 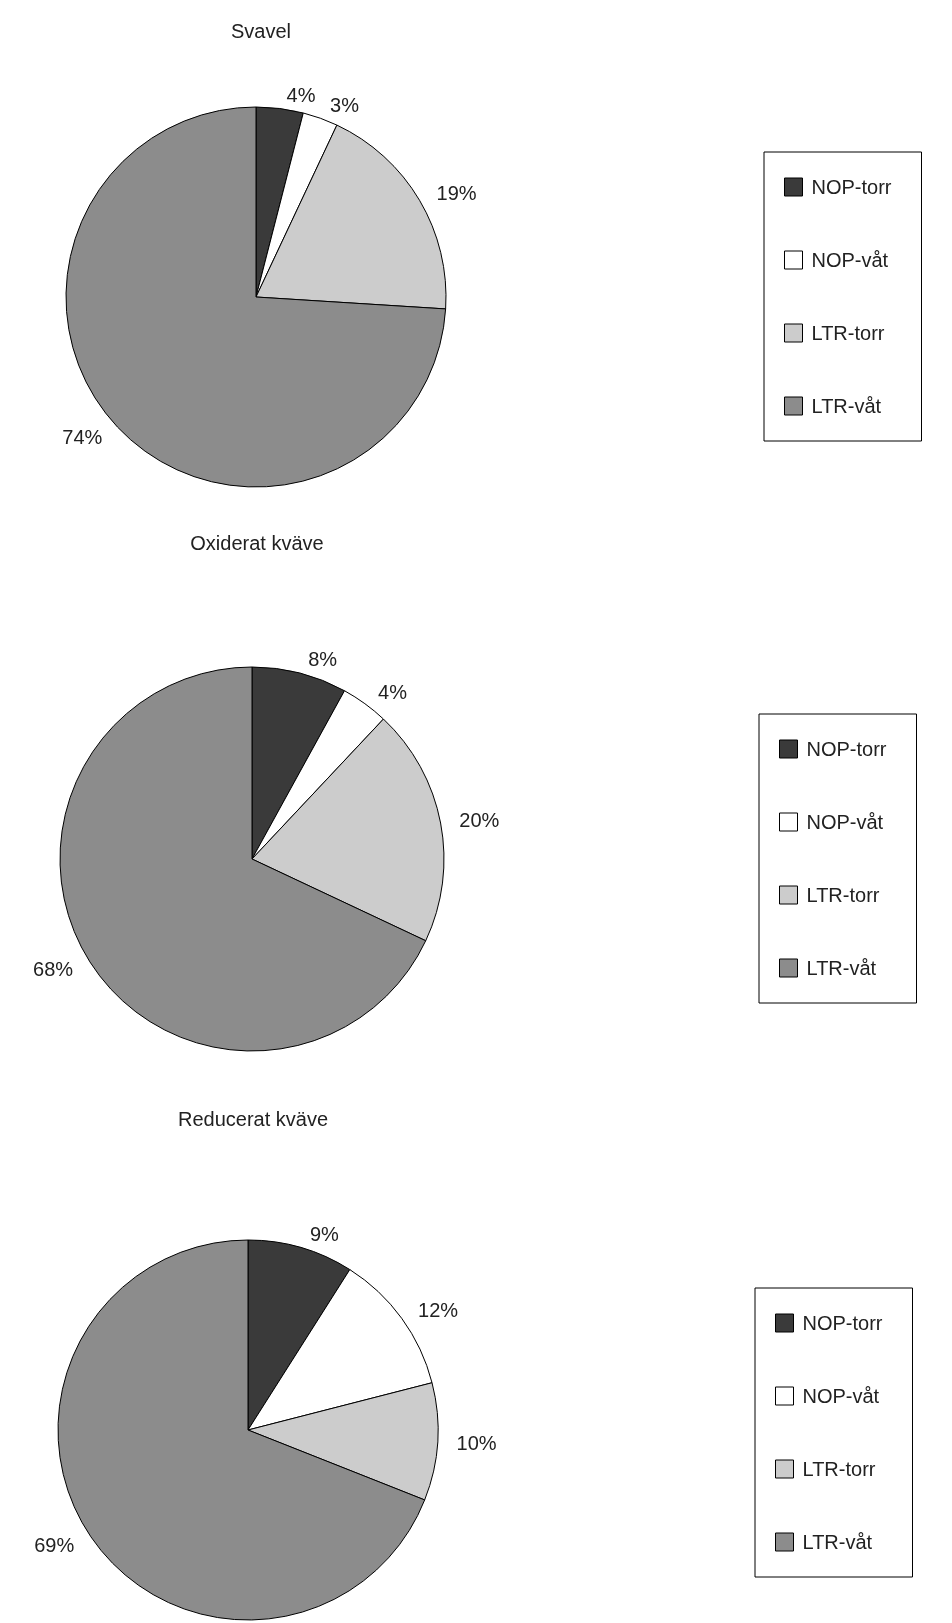 What do you see at coordinates (82, 436) in the screenshot?
I see `data-label: 74%` at bounding box center [82, 436].